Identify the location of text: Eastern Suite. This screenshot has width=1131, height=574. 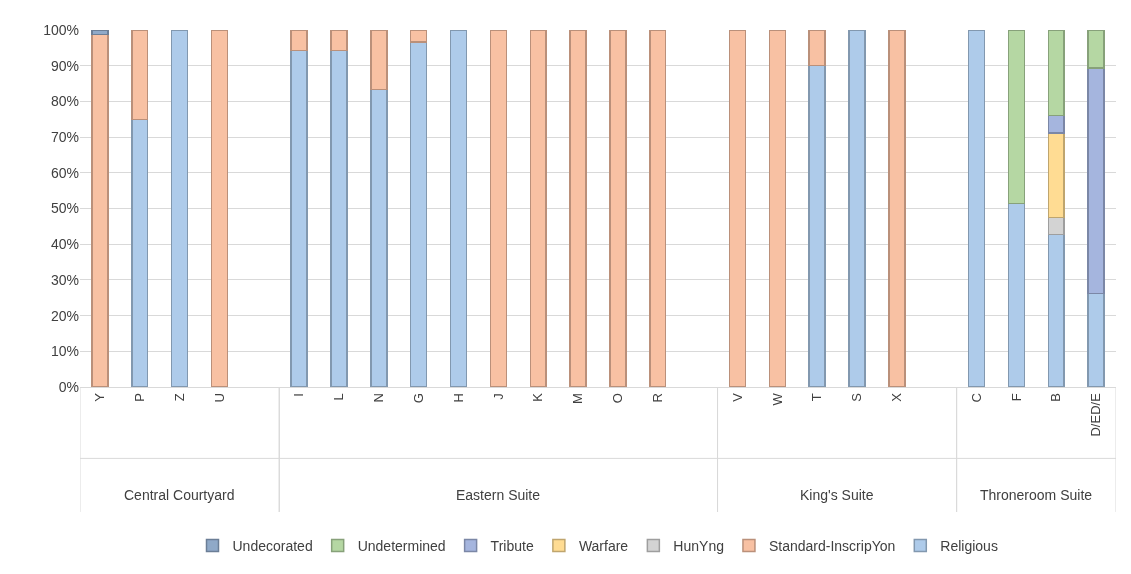
(498, 495).